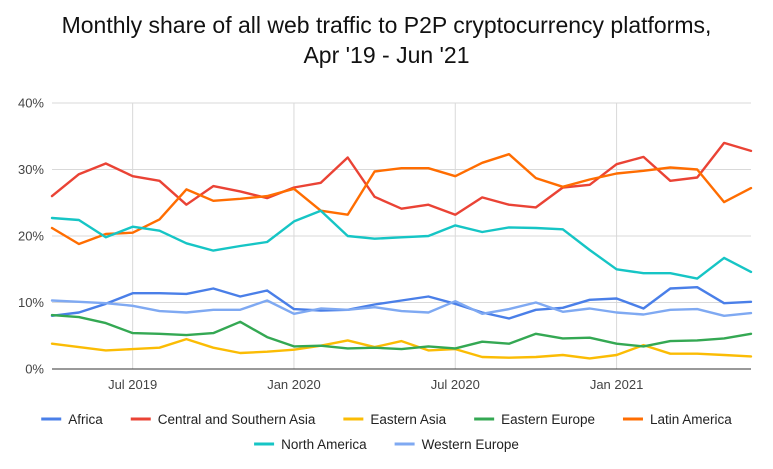 This screenshot has width=773, height=469. What do you see at coordinates (31, 236) in the screenshot?
I see `y-tick-label: 20%` at bounding box center [31, 236].